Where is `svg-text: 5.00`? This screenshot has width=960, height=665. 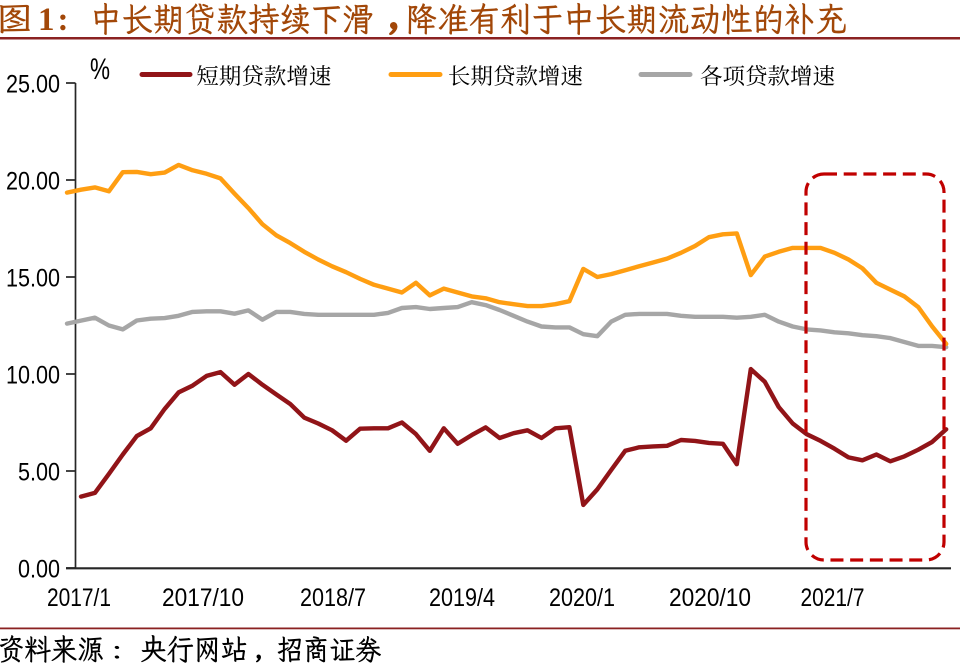
svg-text: 5.00 is located at coordinates (39, 472).